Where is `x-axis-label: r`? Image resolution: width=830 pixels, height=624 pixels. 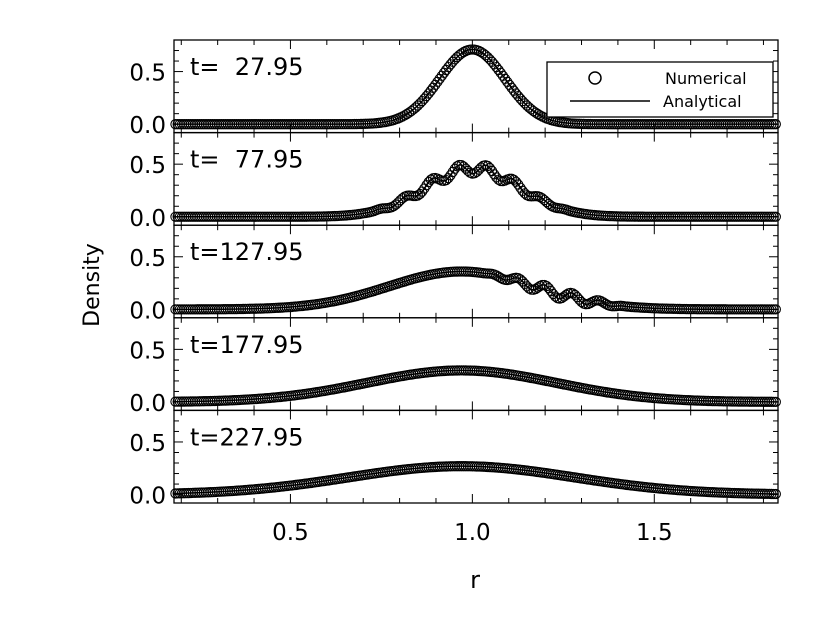
x-axis-label: r is located at coordinates (475, 580).